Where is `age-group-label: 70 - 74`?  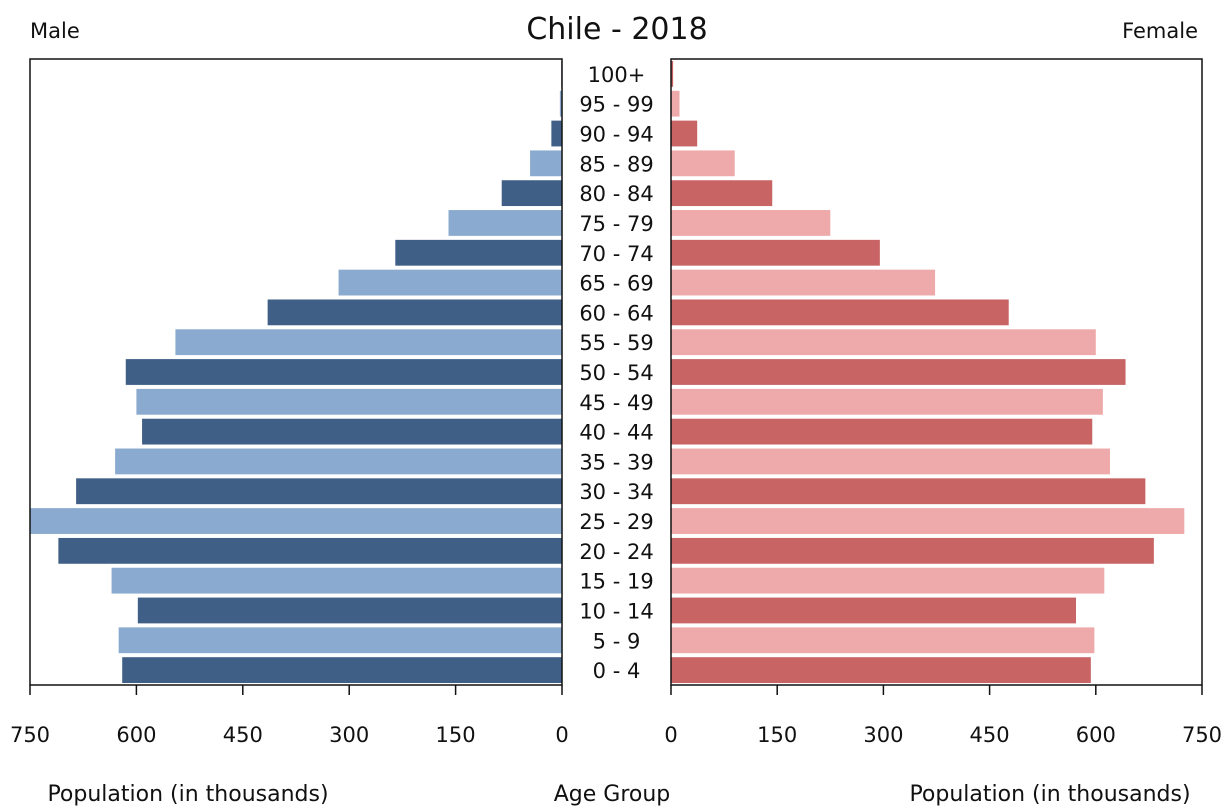
age-group-label: 70 - 74 is located at coordinates (616, 254).